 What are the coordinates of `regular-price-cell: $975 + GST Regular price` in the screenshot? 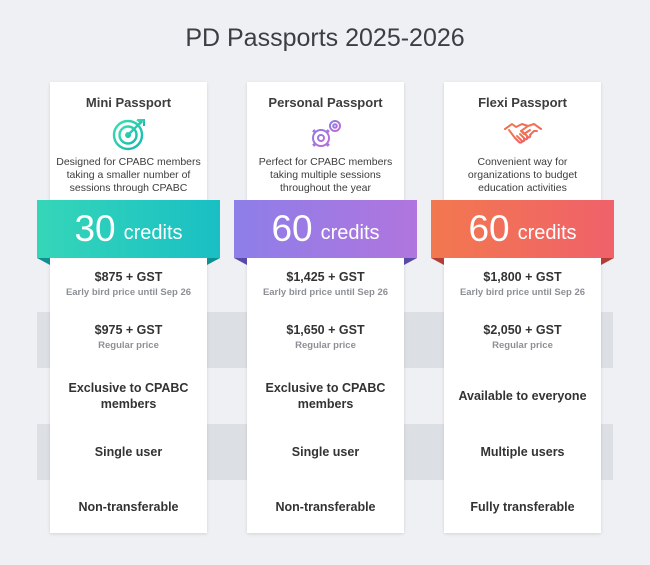 It's located at (128, 337).